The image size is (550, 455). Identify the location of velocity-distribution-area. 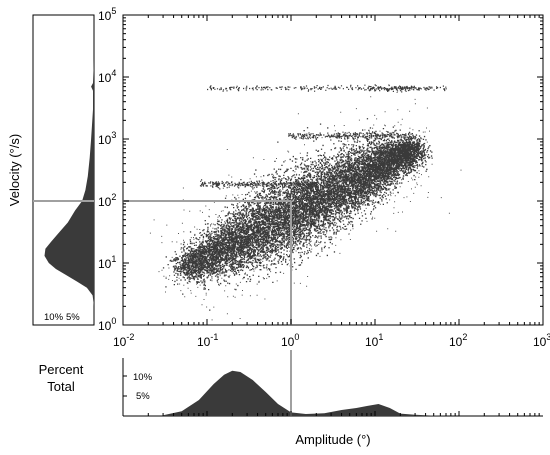
(69, 182).